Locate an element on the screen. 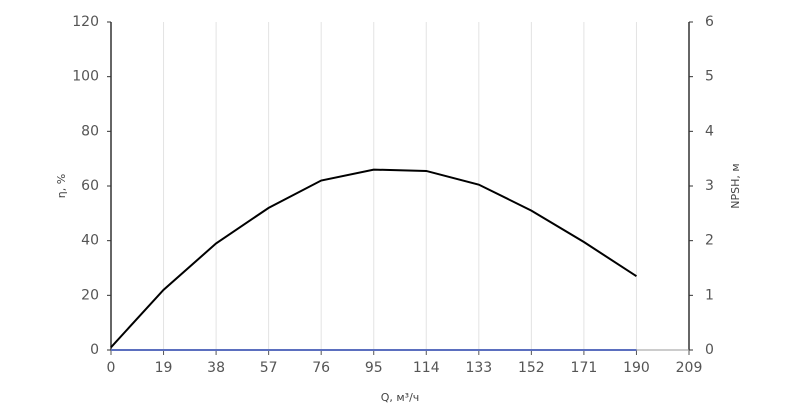 The width and height of the screenshot is (800, 408). y-tick-label: 40 is located at coordinates (90, 241).